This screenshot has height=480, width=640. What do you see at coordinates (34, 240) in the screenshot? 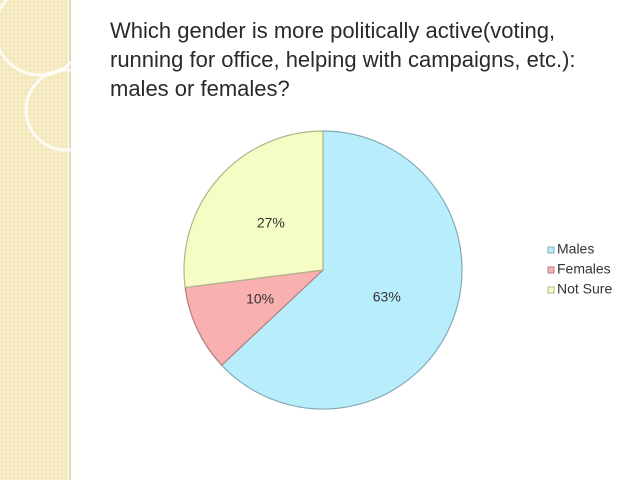
I see `side-decoration` at bounding box center [34, 240].